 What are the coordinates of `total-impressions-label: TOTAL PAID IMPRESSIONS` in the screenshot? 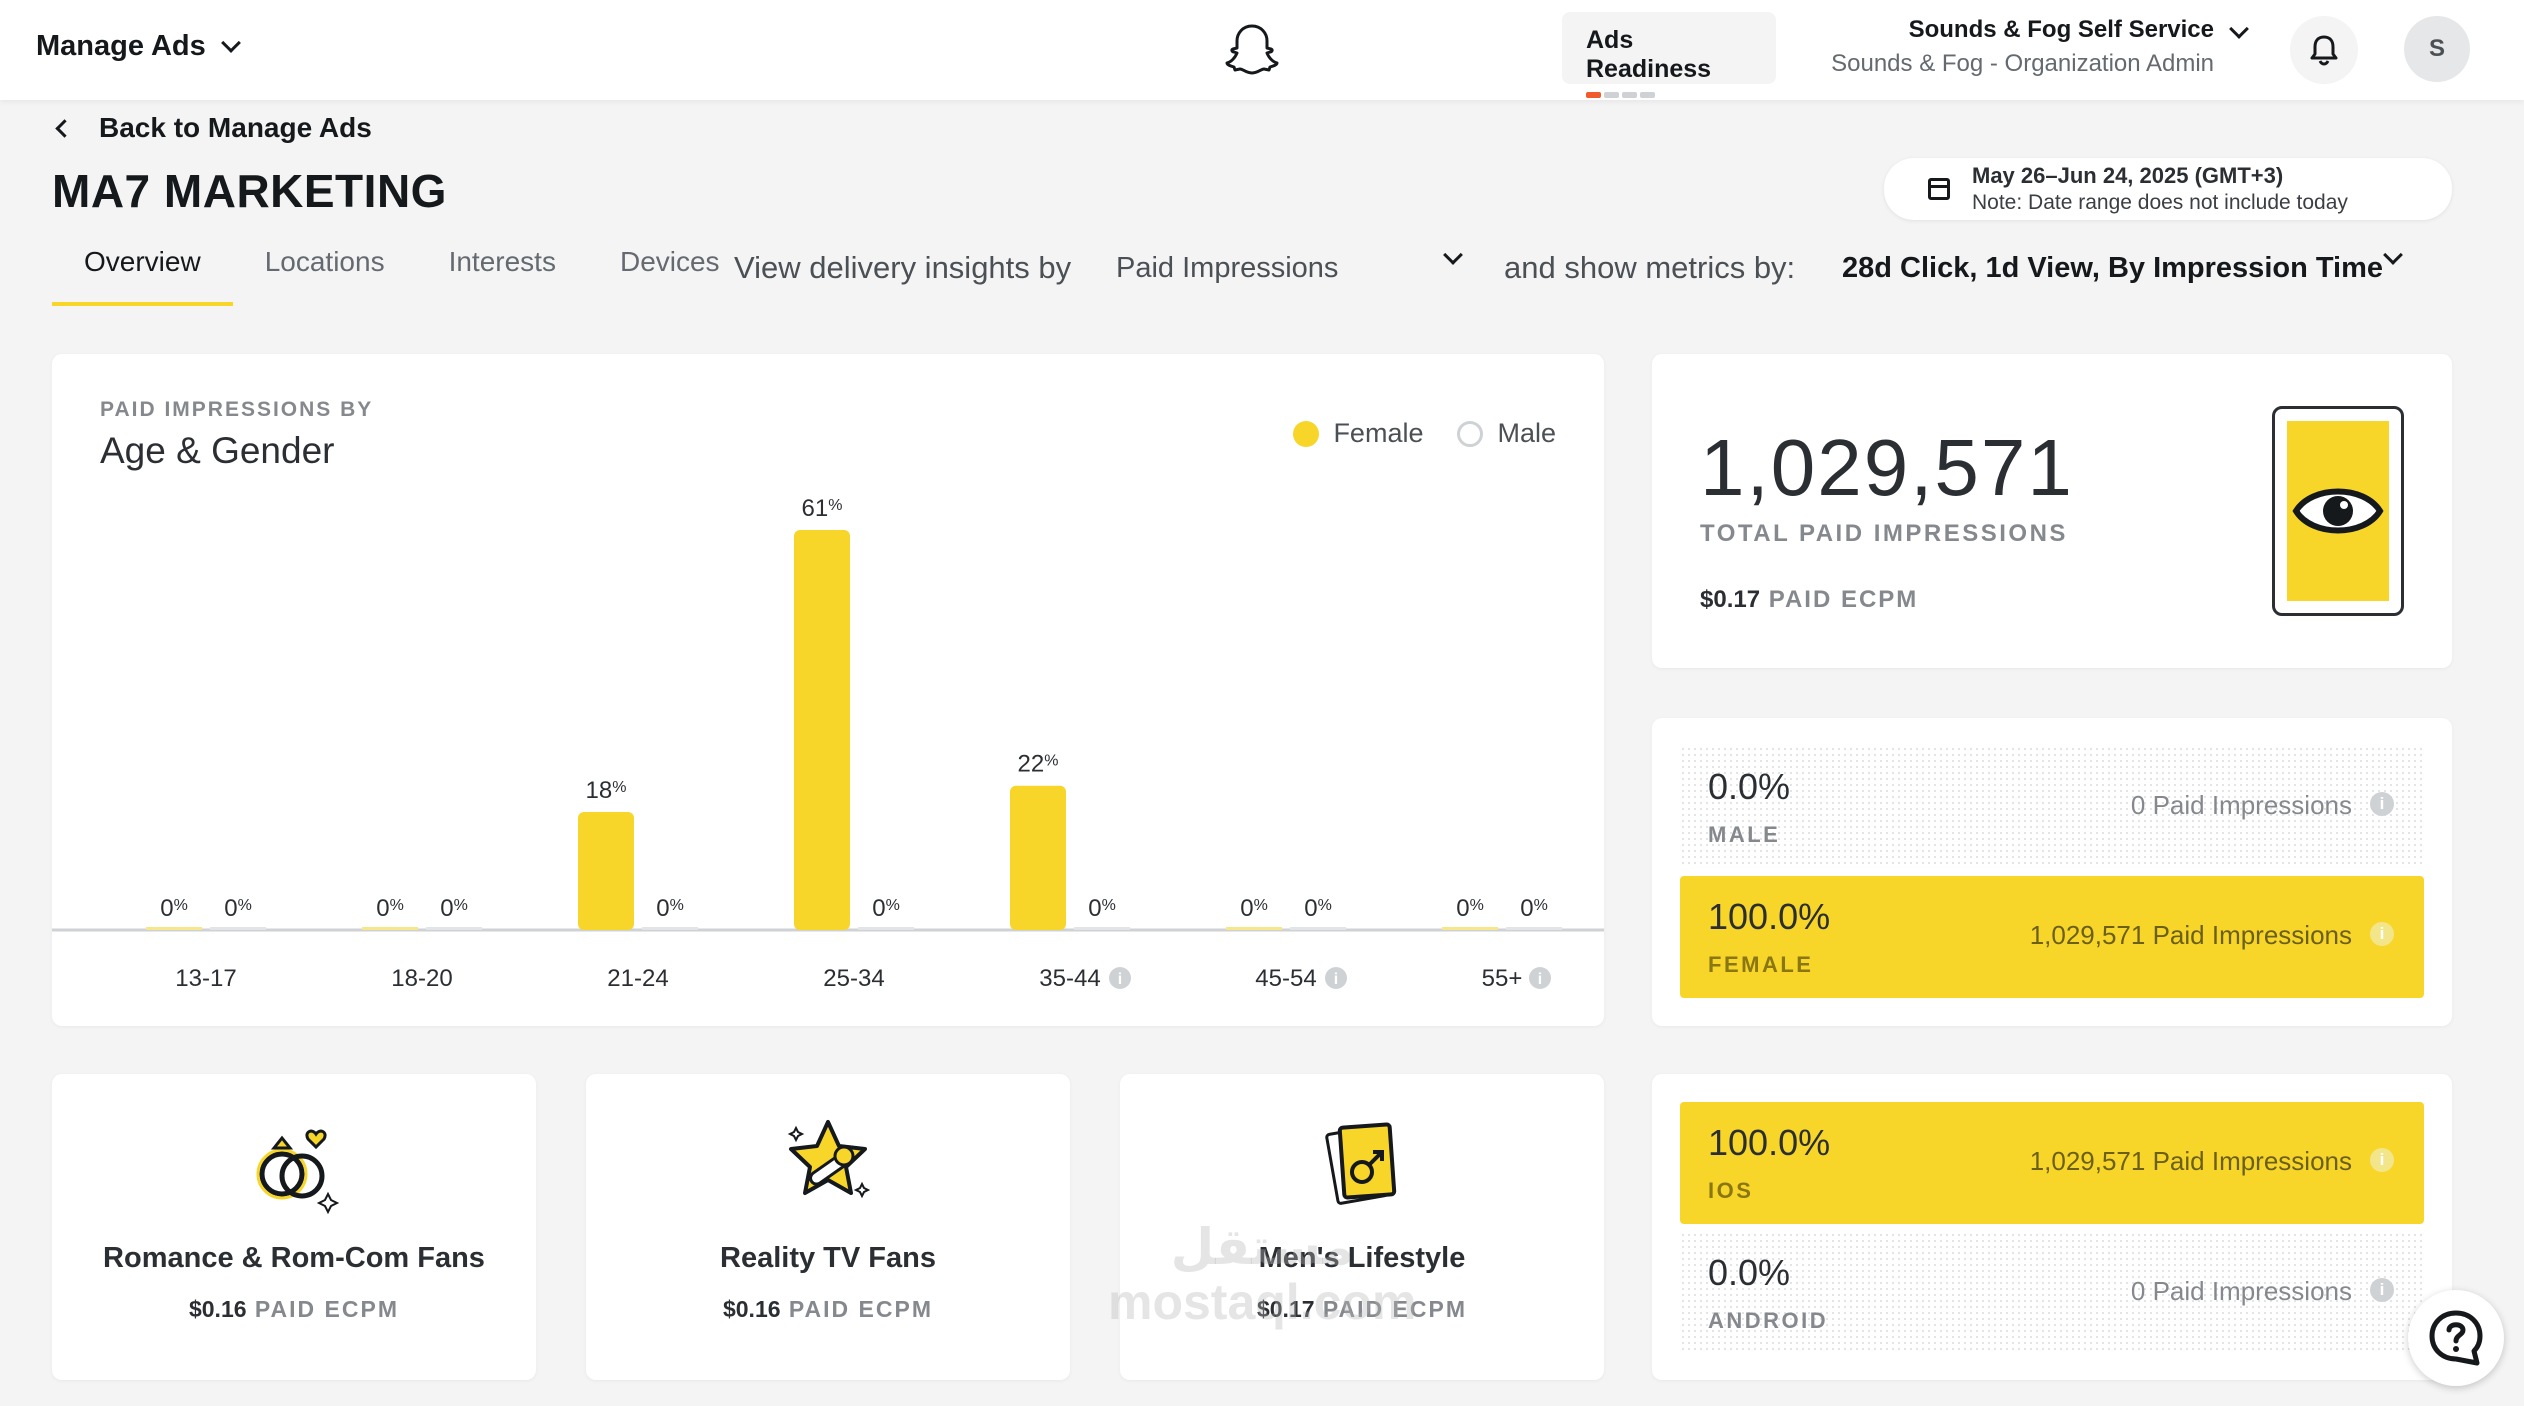 It's located at (1884, 533).